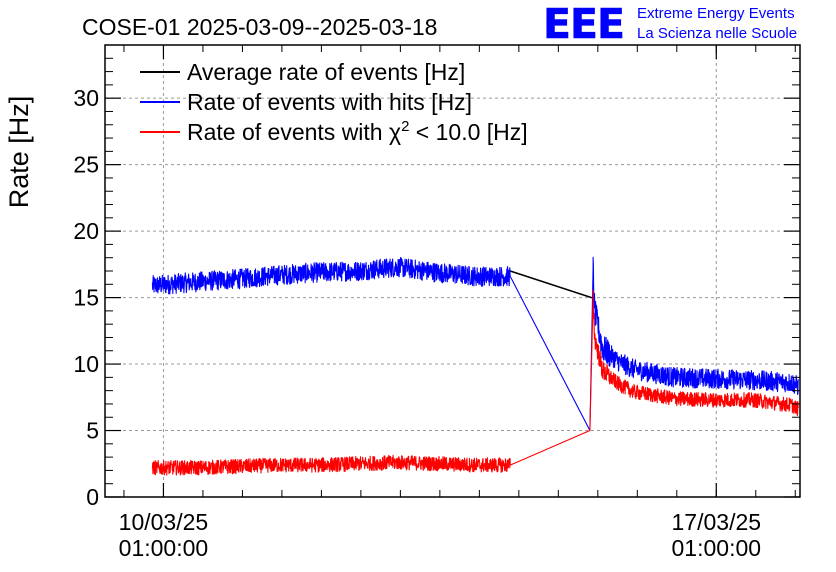 The width and height of the screenshot is (836, 572). I want to click on x-tick-label-date: 10/03/25, so click(164, 522).